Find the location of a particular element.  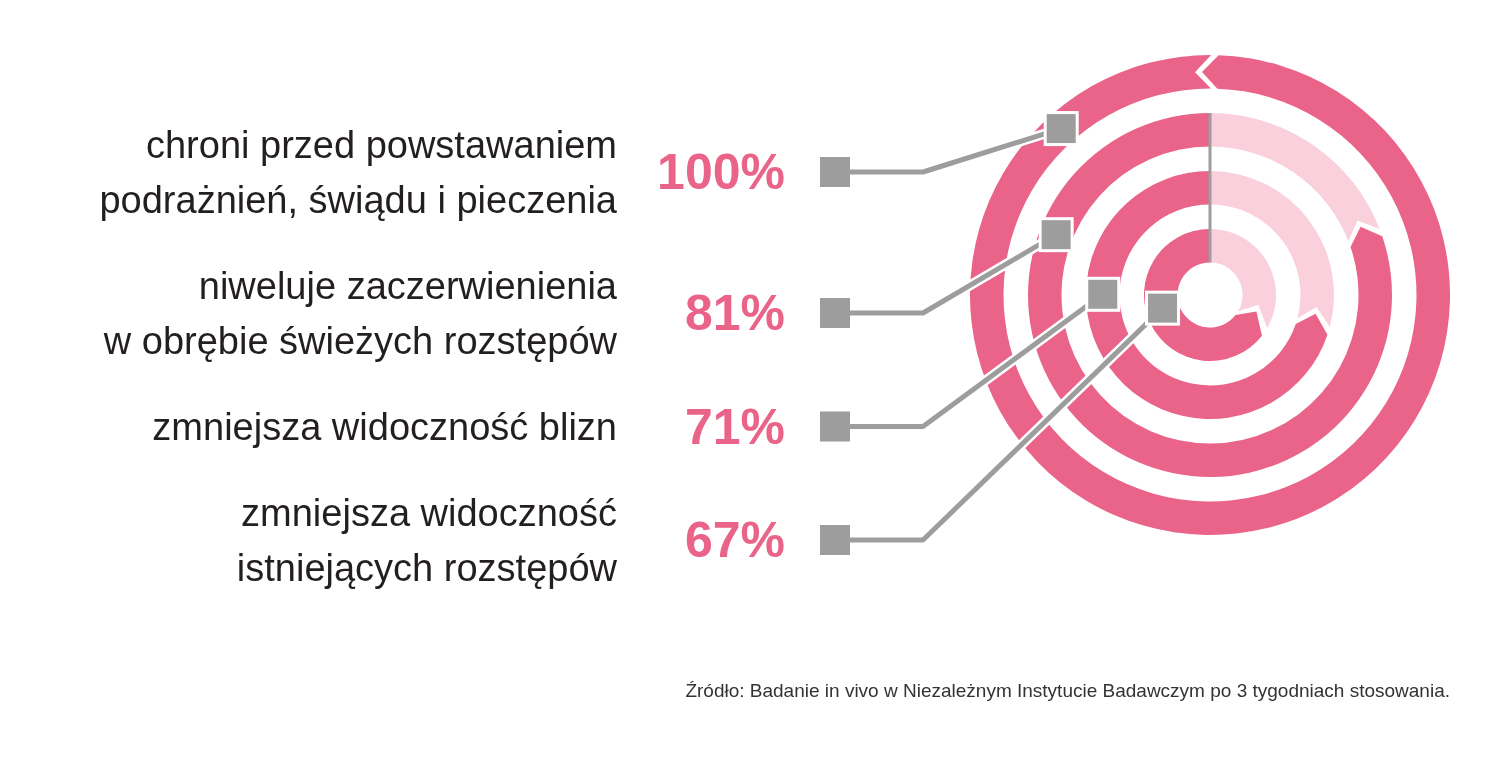

category-label: zmniejsza widoczność blizn is located at coordinates (384, 427).